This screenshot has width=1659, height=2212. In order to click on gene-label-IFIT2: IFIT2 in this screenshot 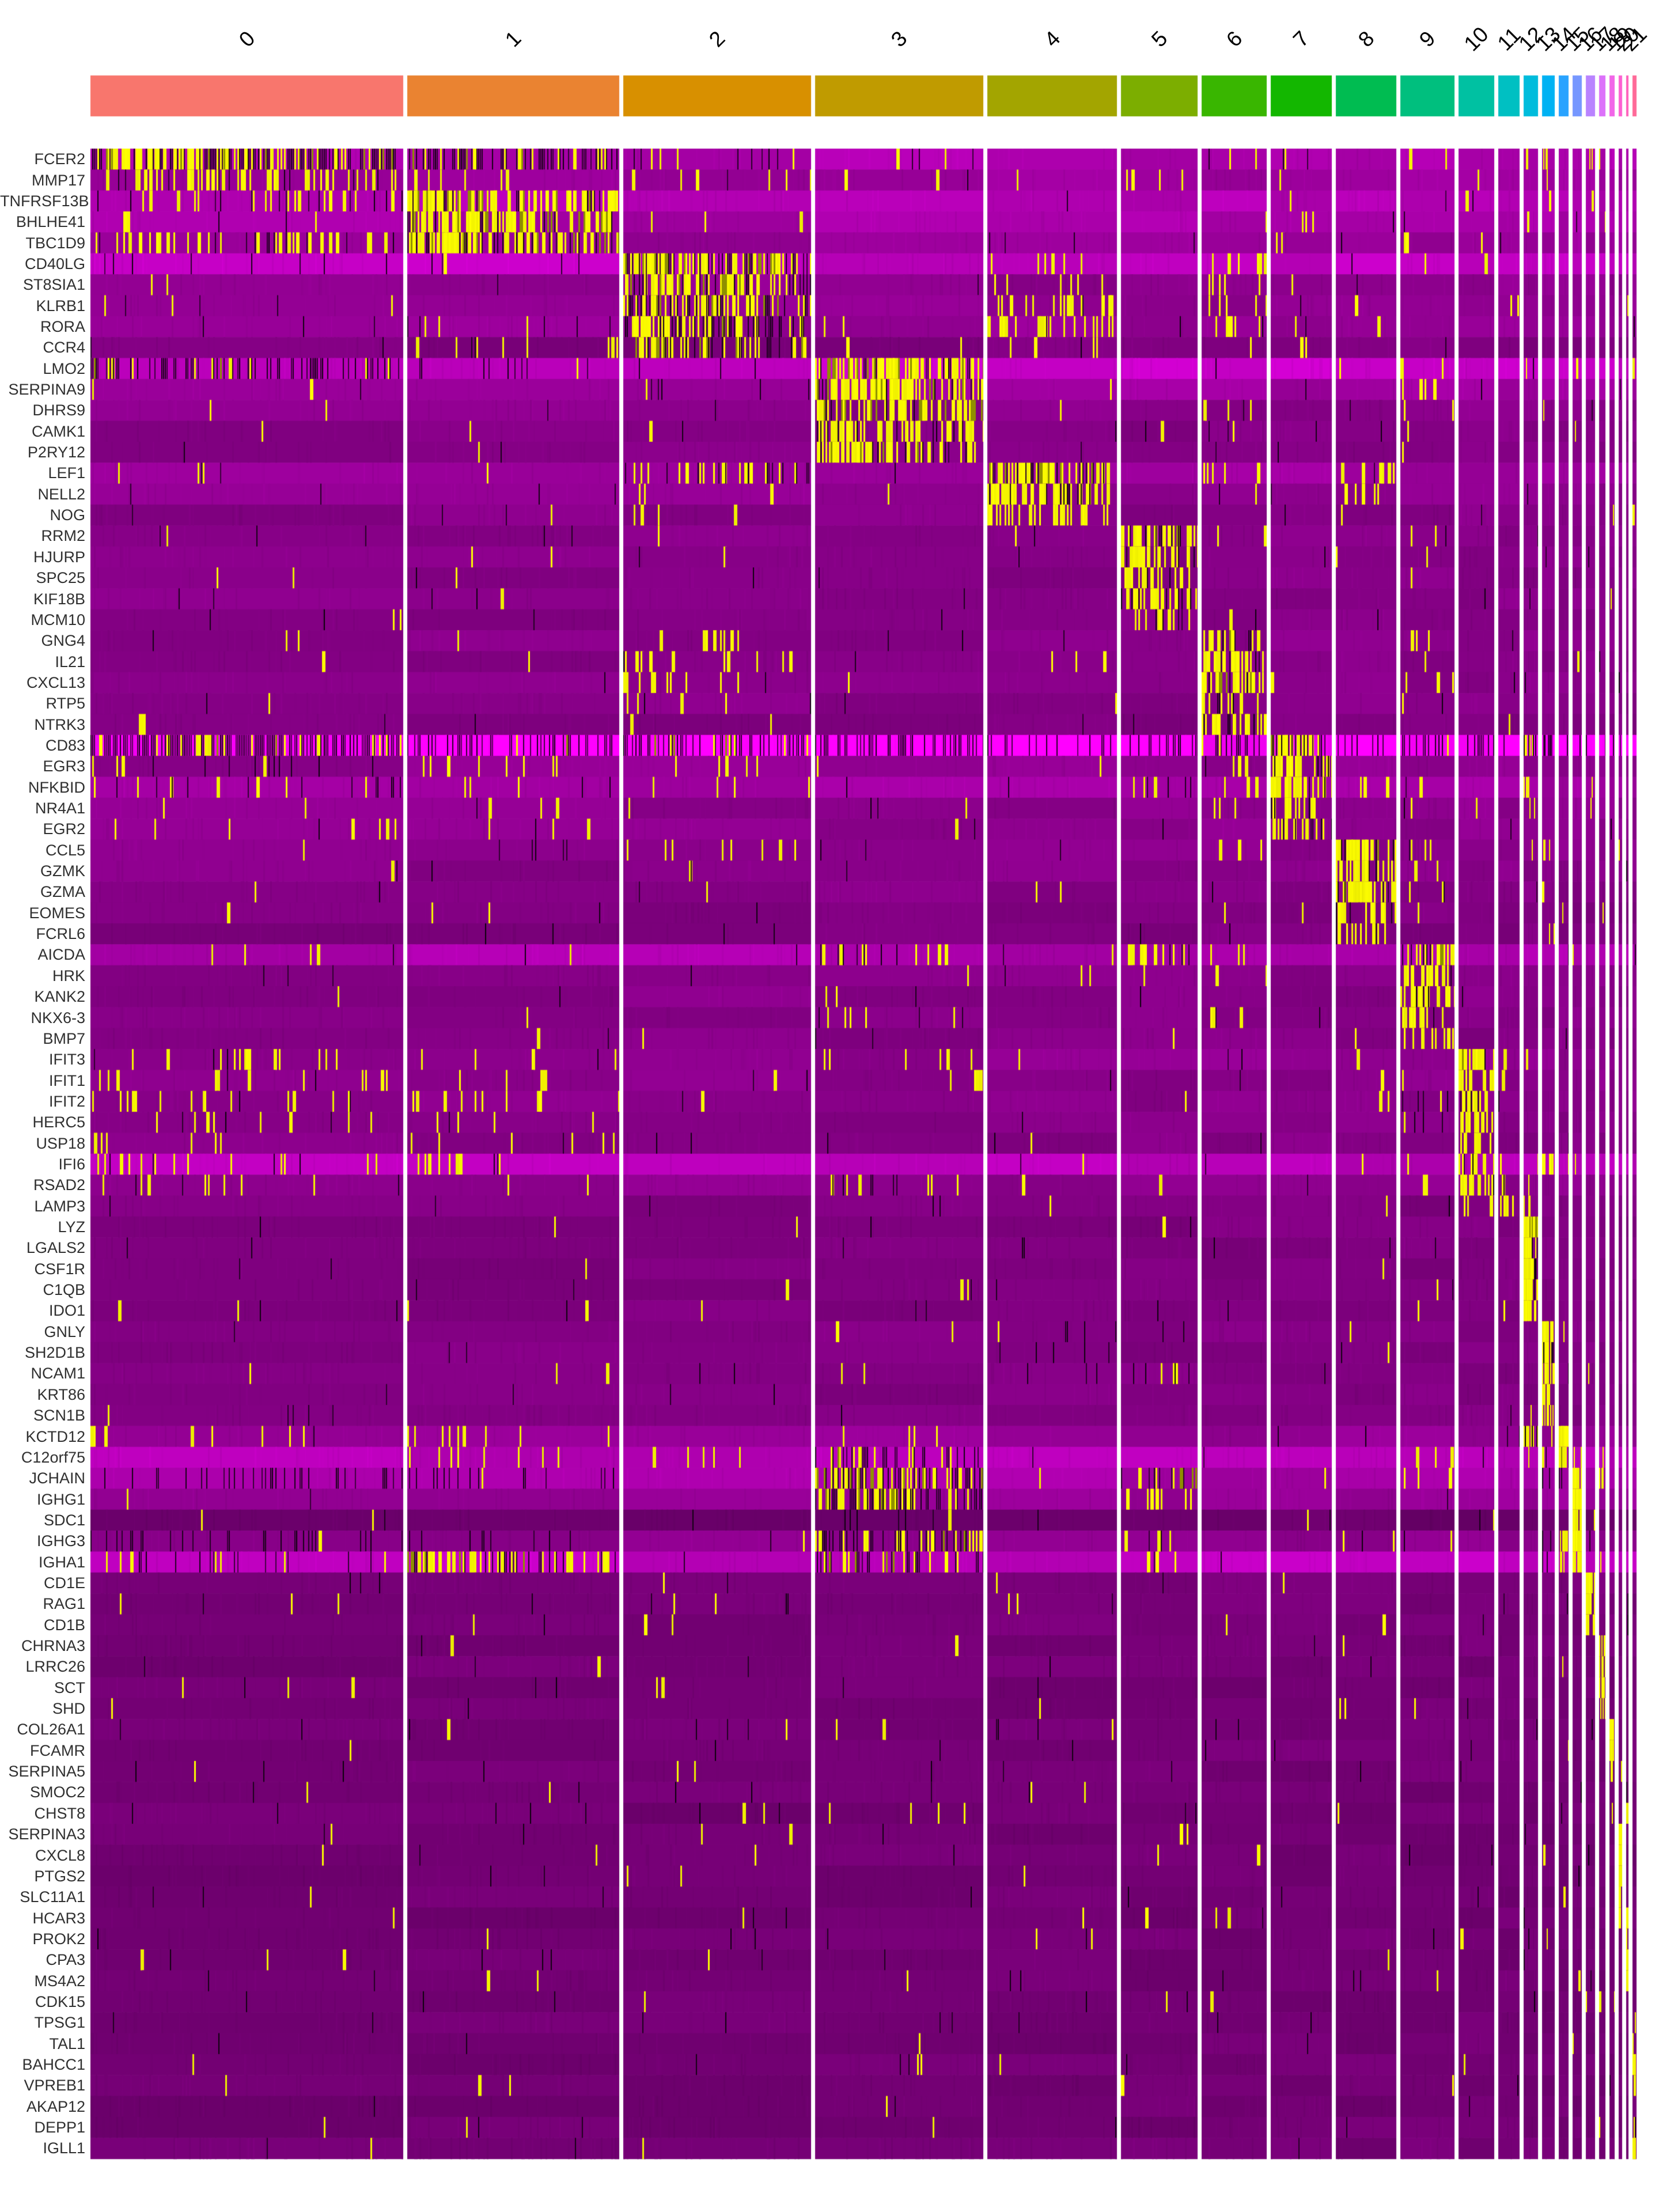, I will do `click(66, 1101)`.